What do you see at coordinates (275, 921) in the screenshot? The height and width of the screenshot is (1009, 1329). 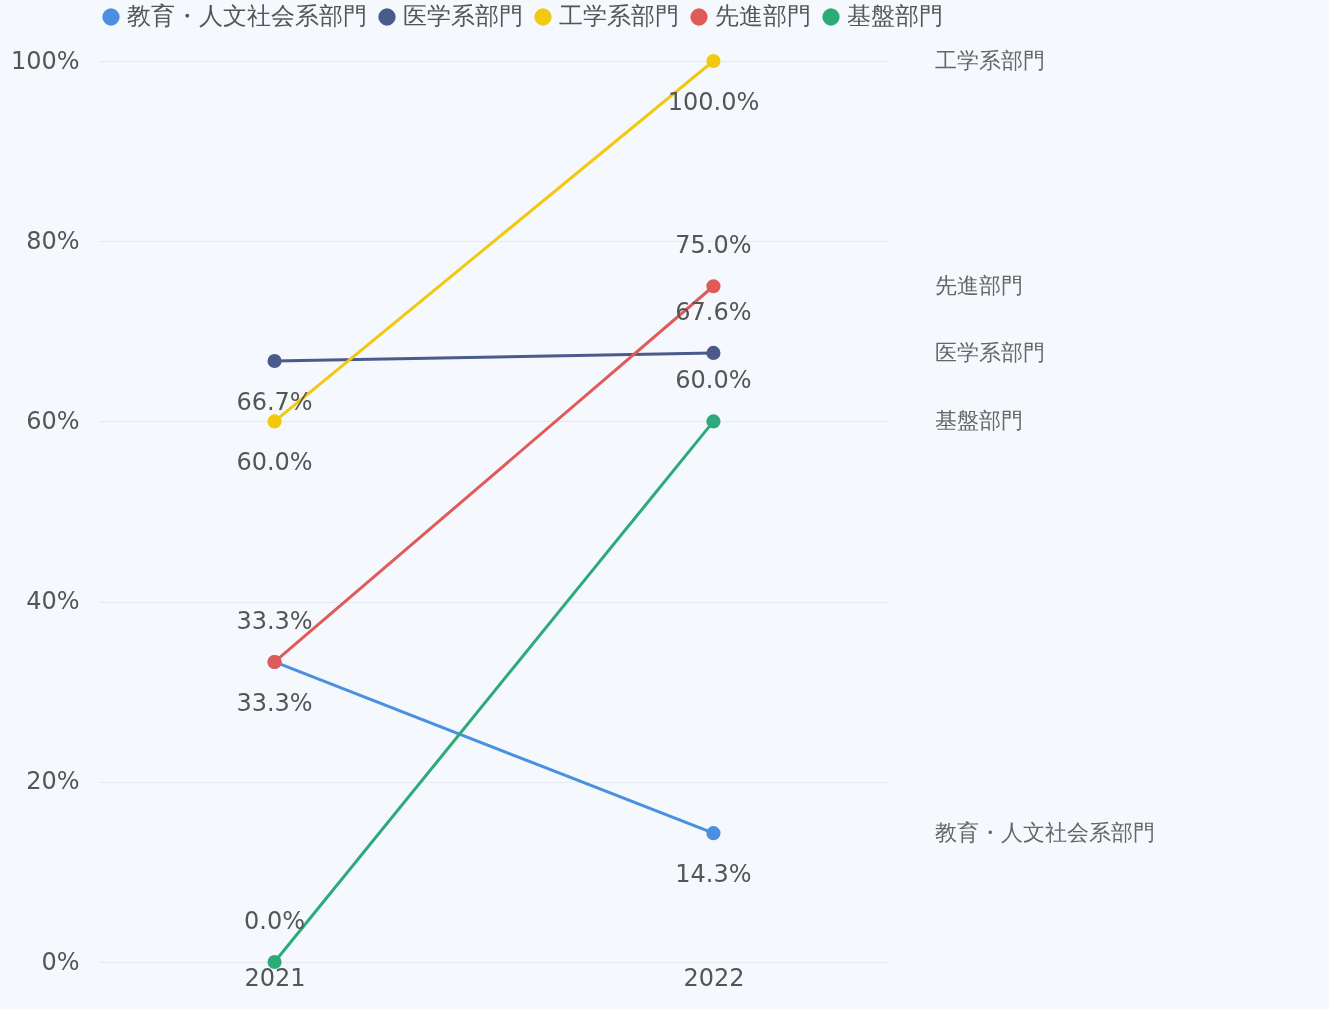 I see `data-label: 0.0%` at bounding box center [275, 921].